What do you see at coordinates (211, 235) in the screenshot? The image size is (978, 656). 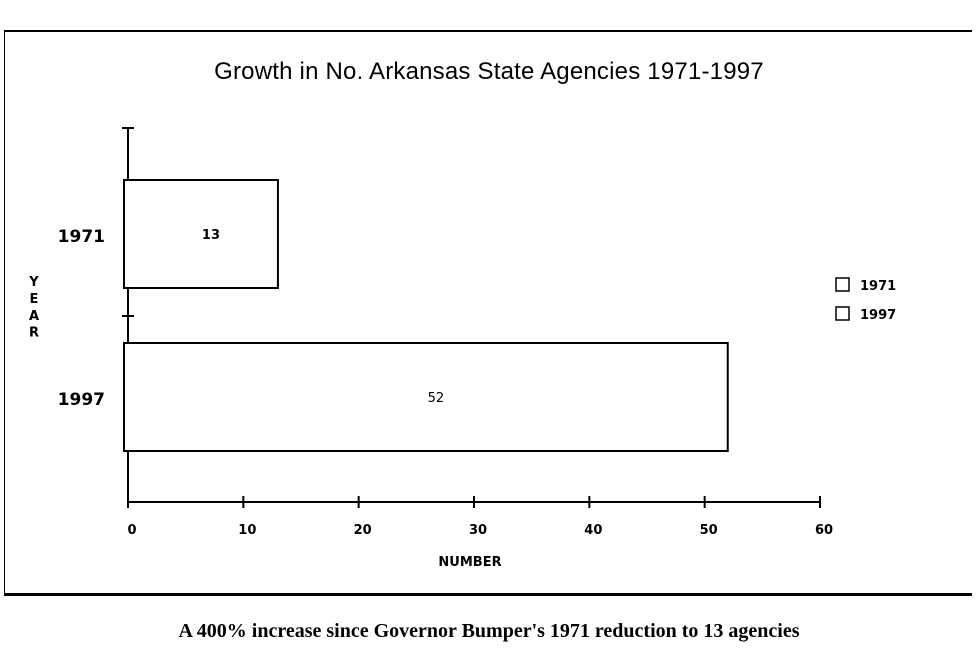 I see `data-label: 13` at bounding box center [211, 235].